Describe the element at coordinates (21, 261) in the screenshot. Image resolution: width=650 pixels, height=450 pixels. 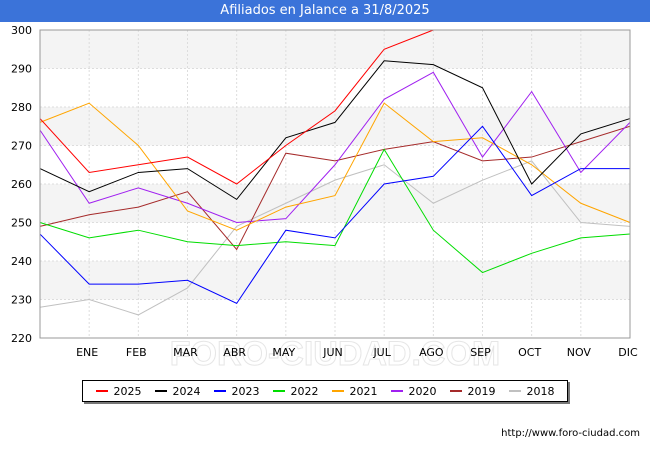
I see `y-tick-label: 240` at that location.